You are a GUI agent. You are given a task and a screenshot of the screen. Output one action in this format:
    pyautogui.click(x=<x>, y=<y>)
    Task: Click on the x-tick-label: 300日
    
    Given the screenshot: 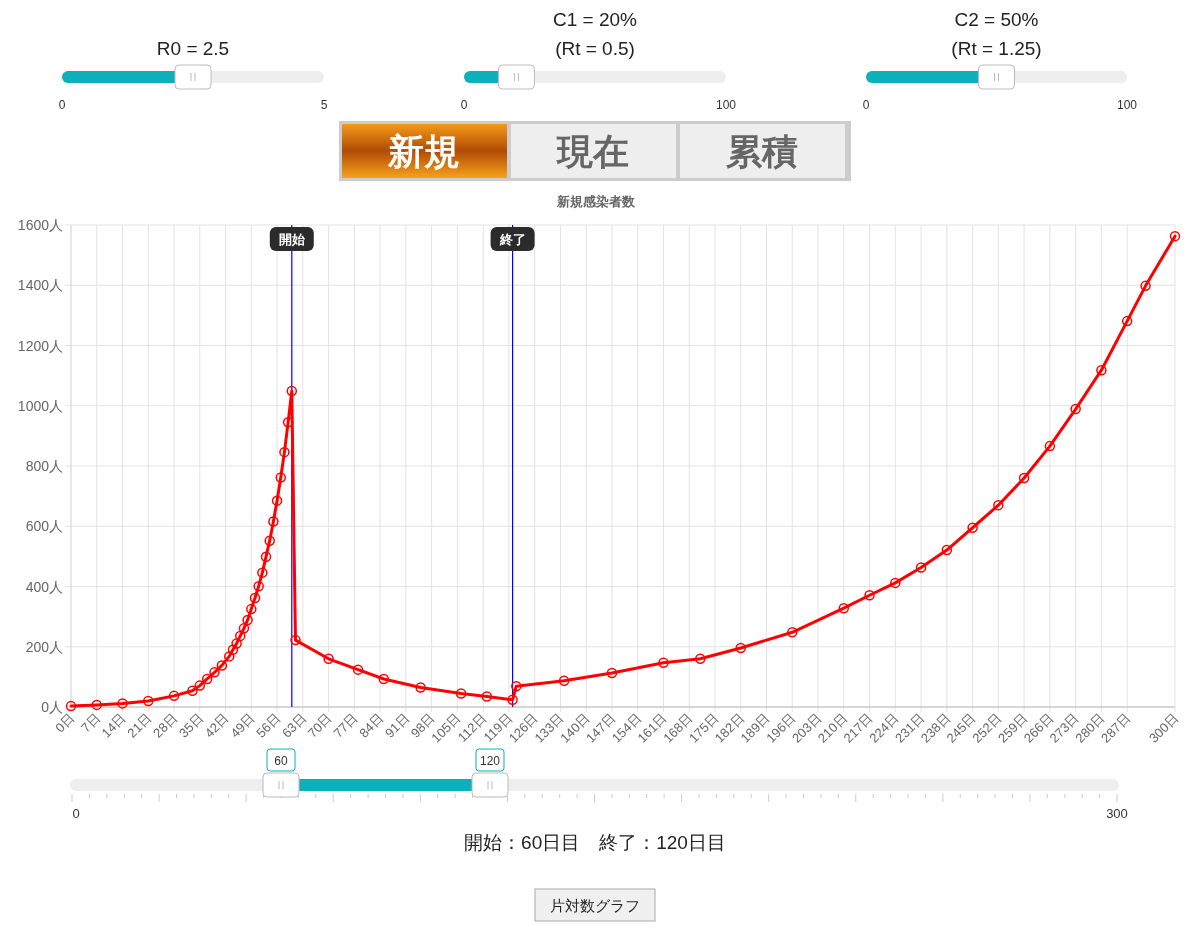 What is the action you would take?
    pyautogui.click(x=1163, y=728)
    